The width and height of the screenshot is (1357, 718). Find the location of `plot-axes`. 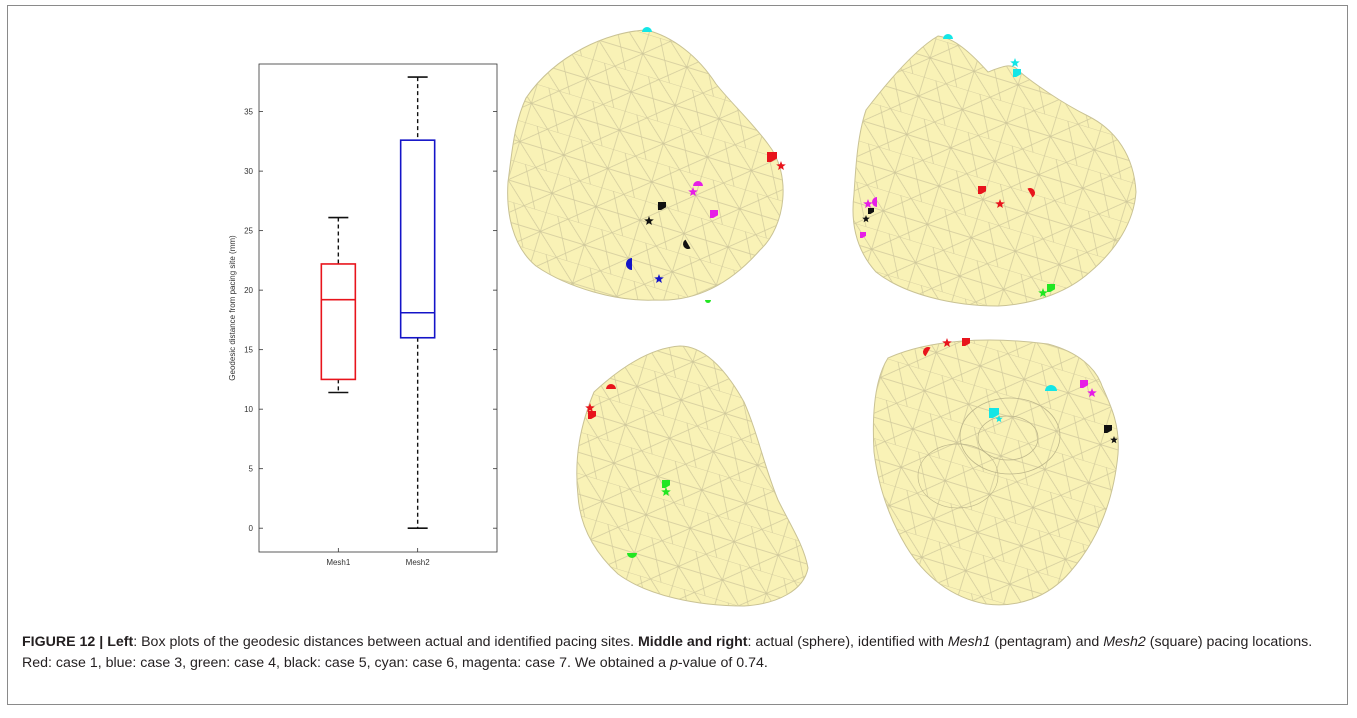

plot-axes is located at coordinates (378, 308).